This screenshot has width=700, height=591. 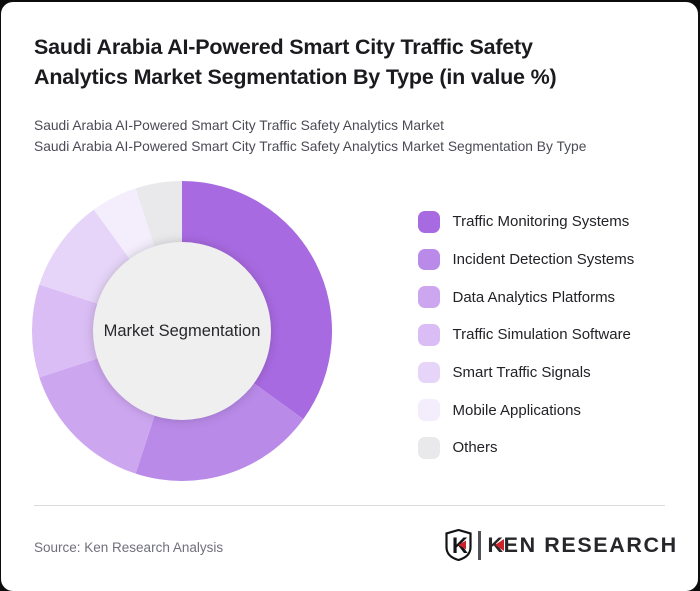 I want to click on legend-item: Mobile Applications, so click(x=526, y=410).